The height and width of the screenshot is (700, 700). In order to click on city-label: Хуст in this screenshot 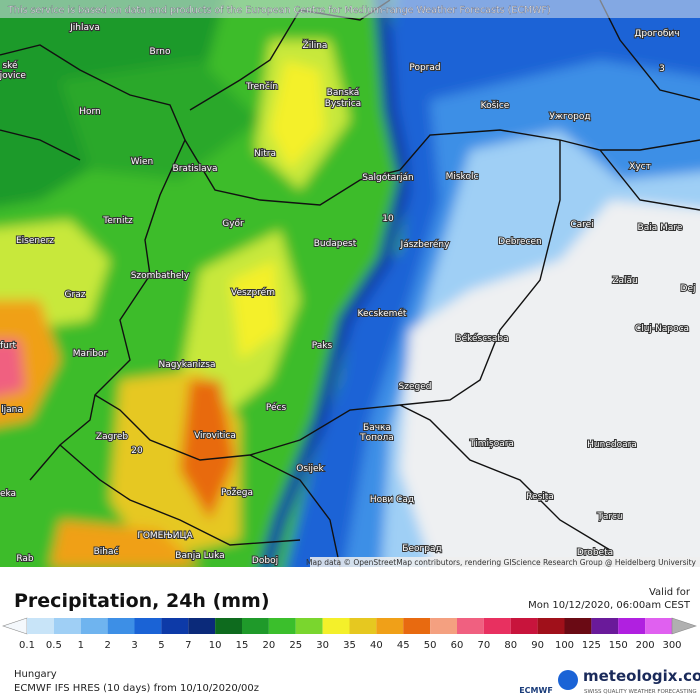, I will do `click(640, 167)`.